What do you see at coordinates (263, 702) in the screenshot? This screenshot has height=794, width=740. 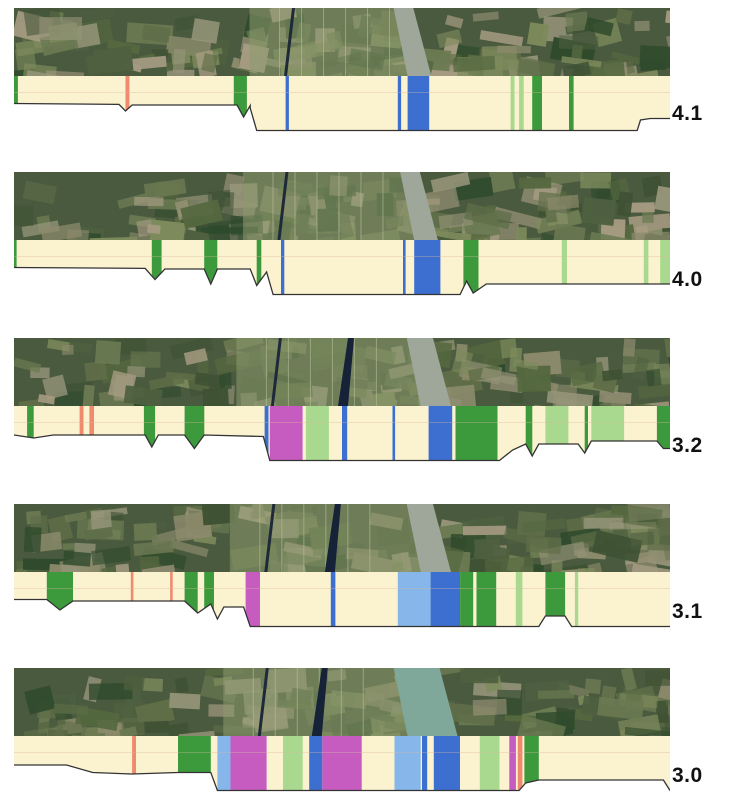 I see `canal-line` at bounding box center [263, 702].